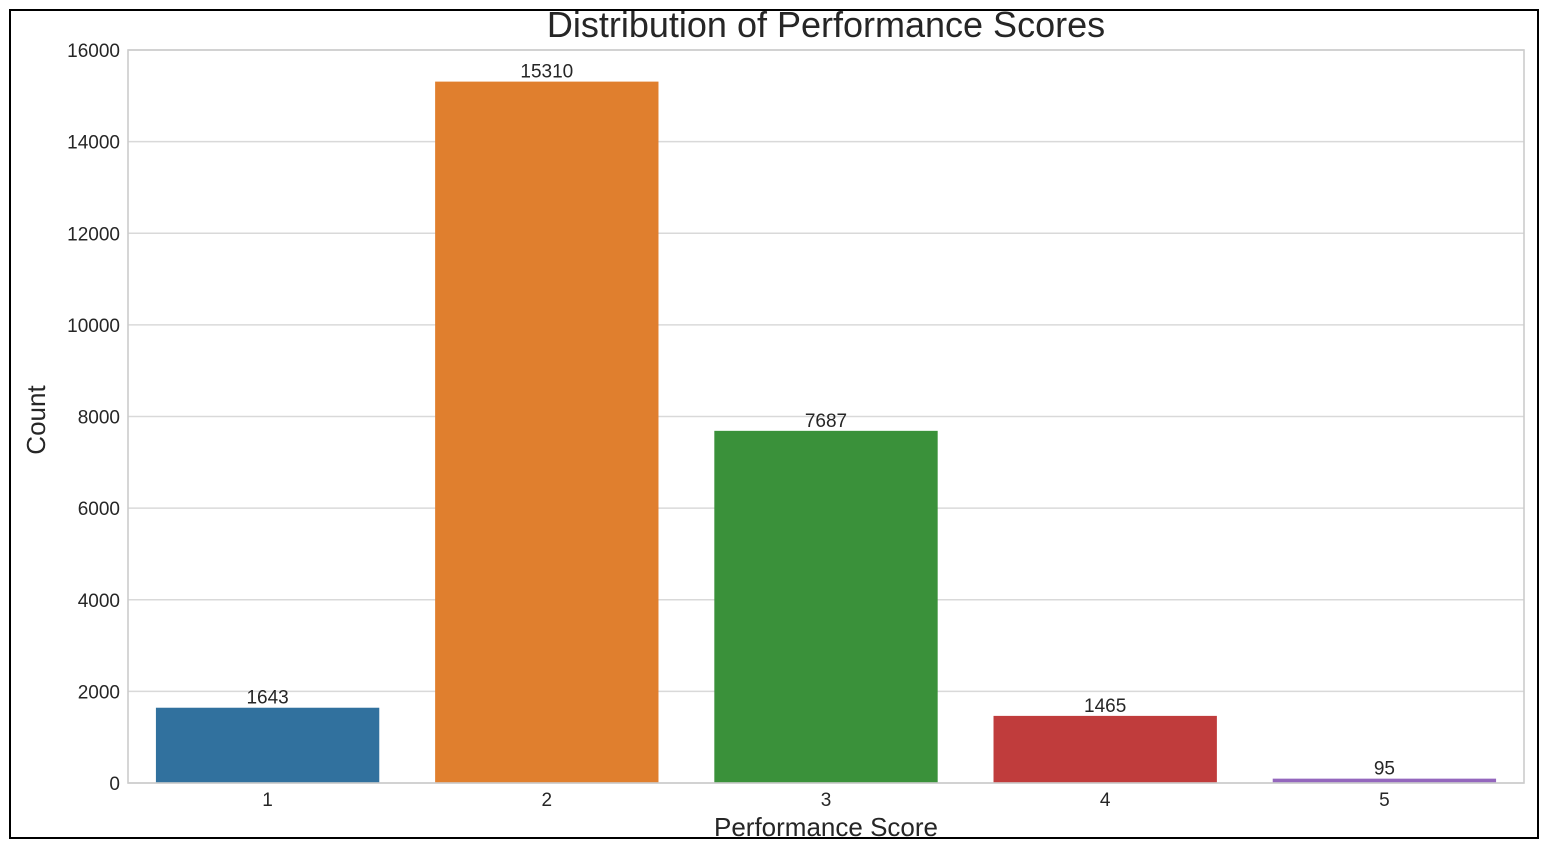 Image resolution: width=1550 pixels, height=850 pixels. I want to click on bar-value-label: 1643, so click(267, 698).